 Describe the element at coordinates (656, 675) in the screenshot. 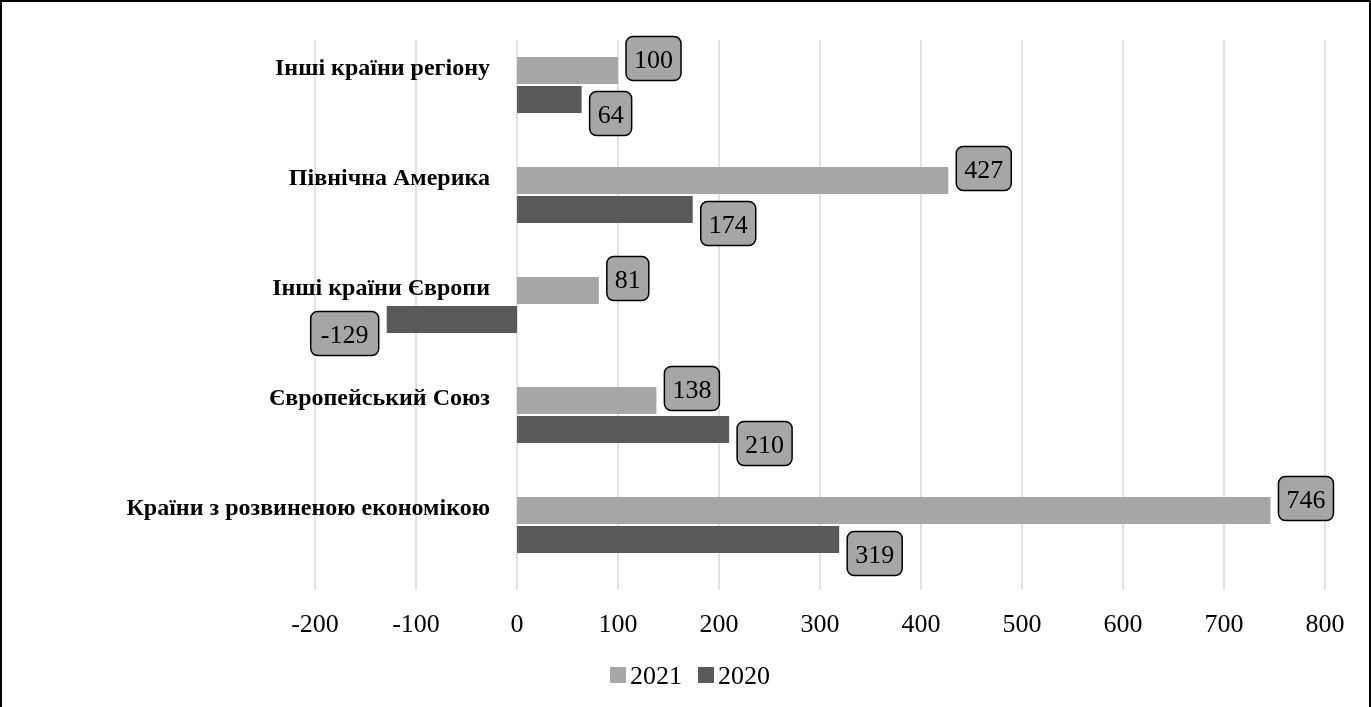

I see `legend-label: 2021` at that location.